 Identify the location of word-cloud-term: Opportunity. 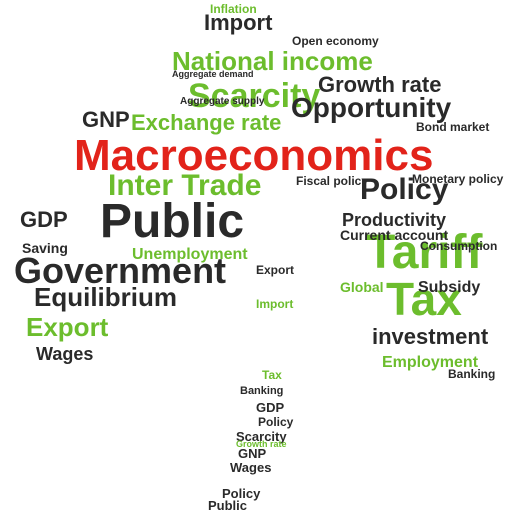
(371, 107).